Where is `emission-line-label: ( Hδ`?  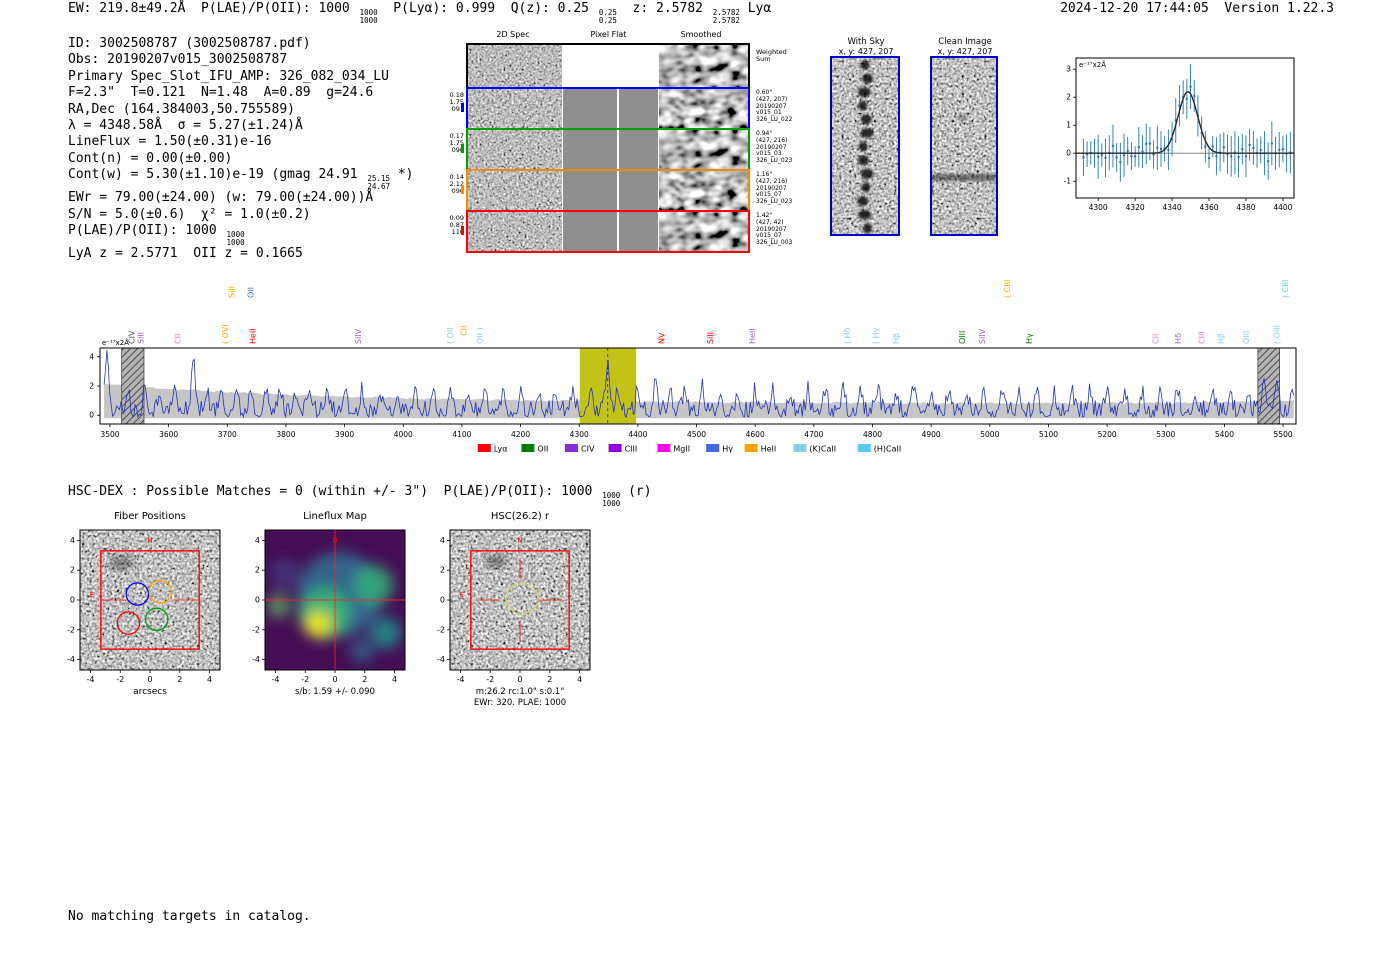
emission-line-label: ( Hδ is located at coordinates (847, 335).